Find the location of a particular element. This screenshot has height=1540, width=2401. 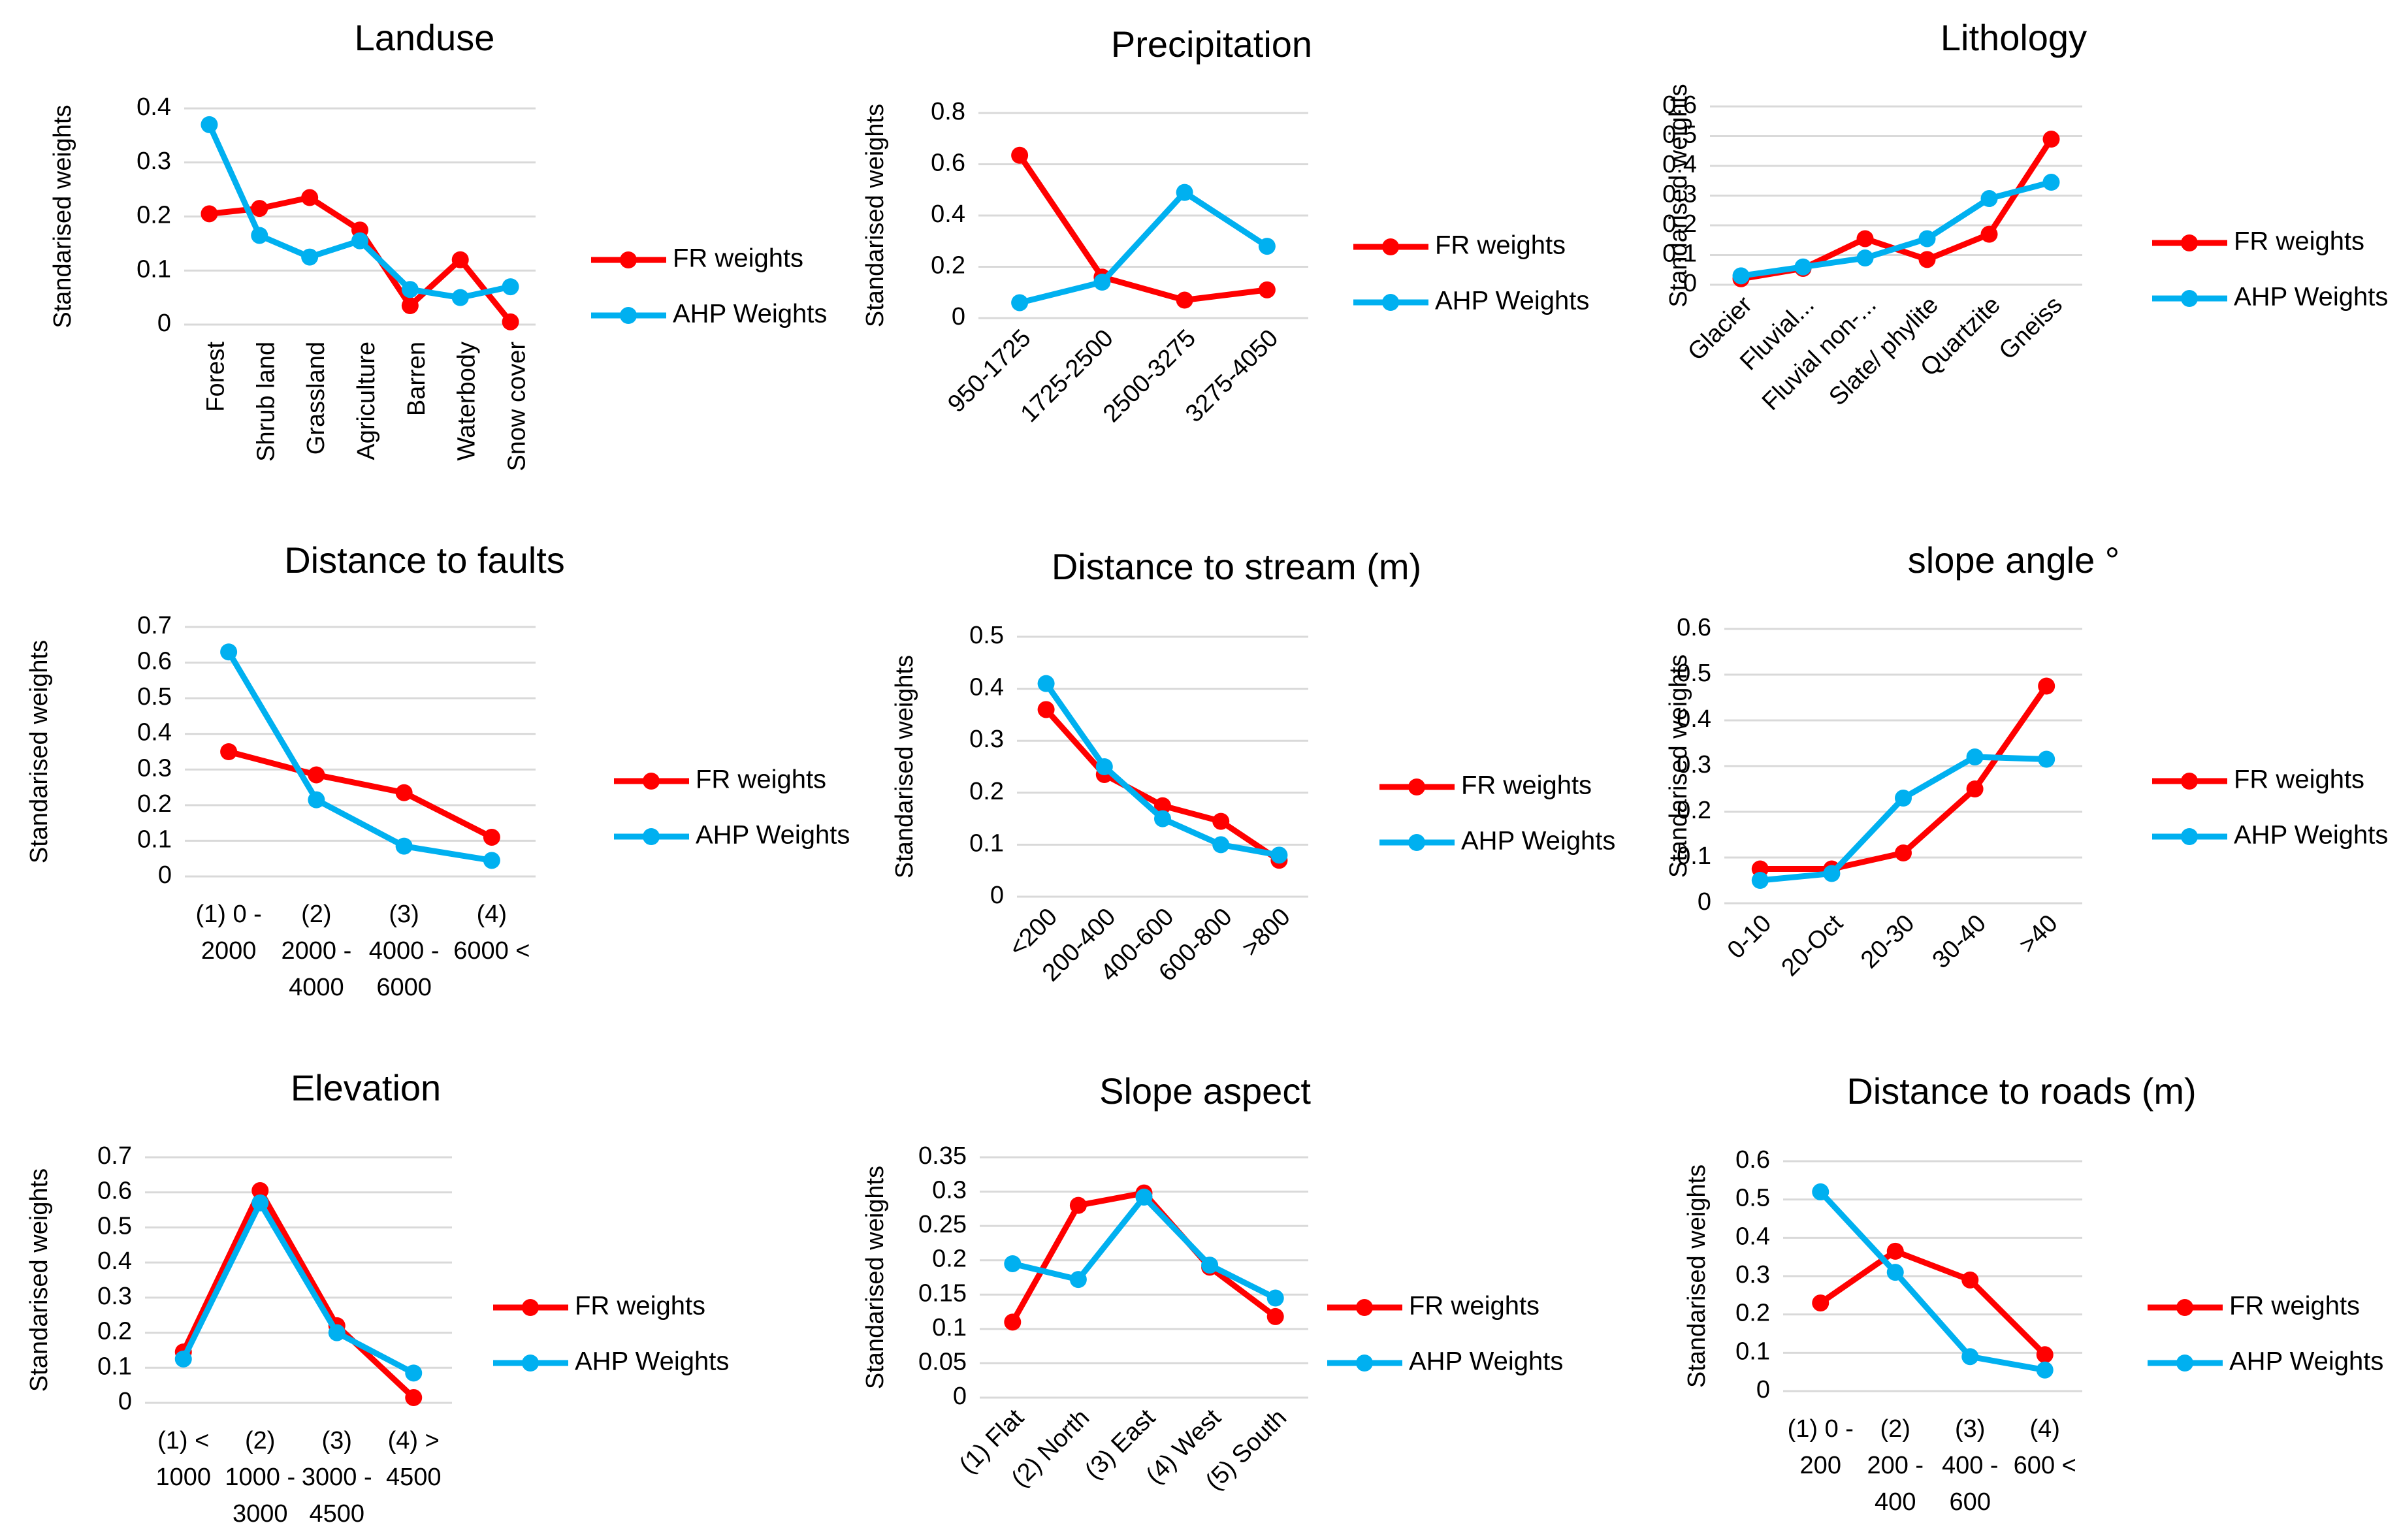

y-tick-label: 0.05 is located at coordinates (942, 1361).